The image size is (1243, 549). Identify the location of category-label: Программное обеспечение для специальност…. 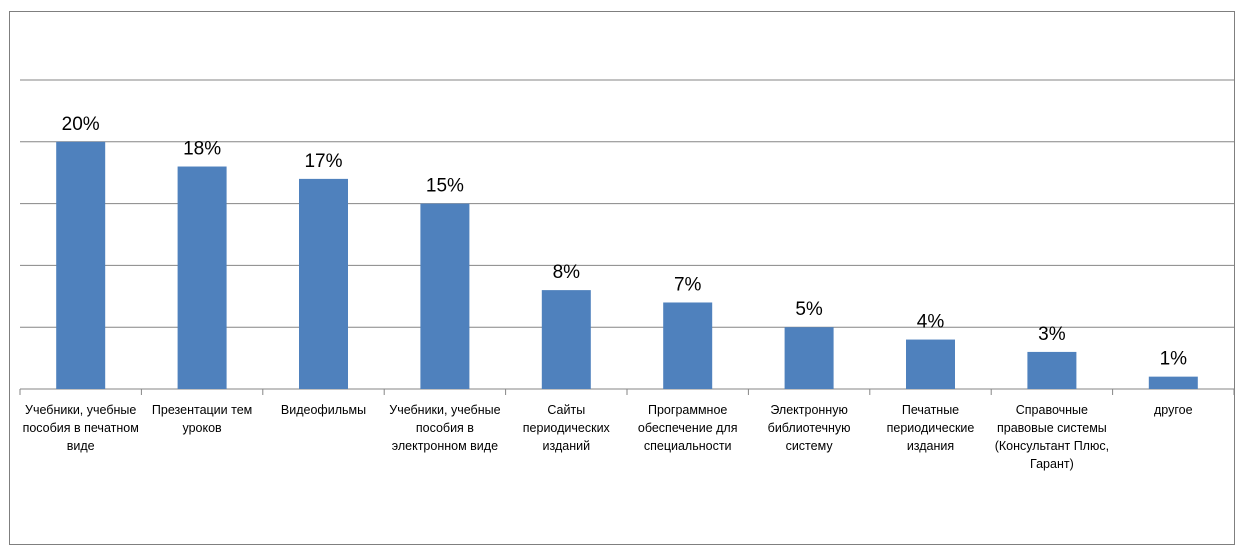
(687, 428).